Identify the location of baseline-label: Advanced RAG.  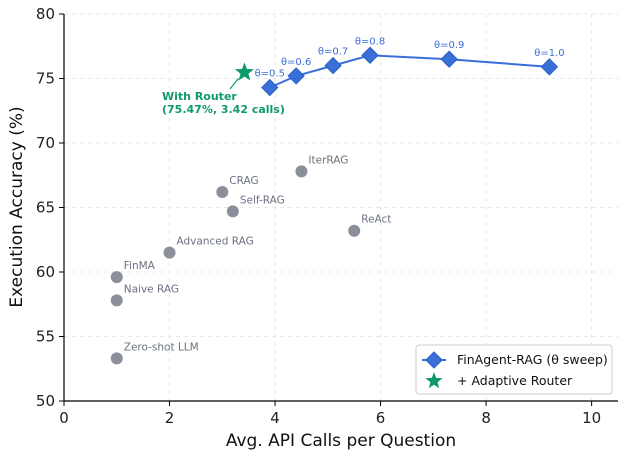
(215, 242).